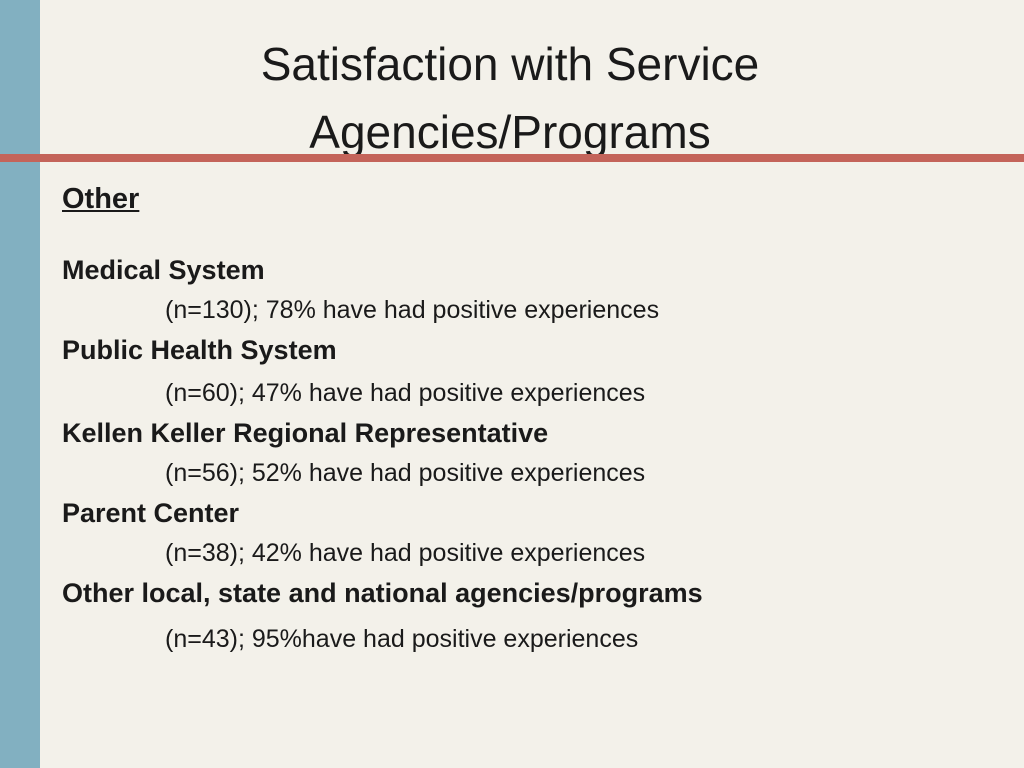 This screenshot has width=1024, height=768. What do you see at coordinates (510, 64) in the screenshot?
I see `title-line-1: Satisfaction with Service` at bounding box center [510, 64].